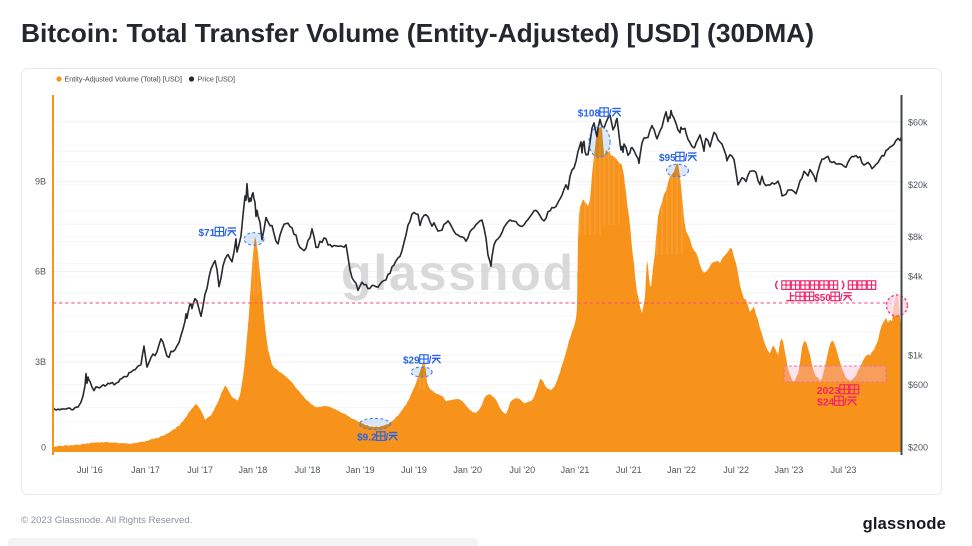  Describe the element at coordinates (522, 470) in the screenshot. I see `svg-text: Jul '20` at that location.